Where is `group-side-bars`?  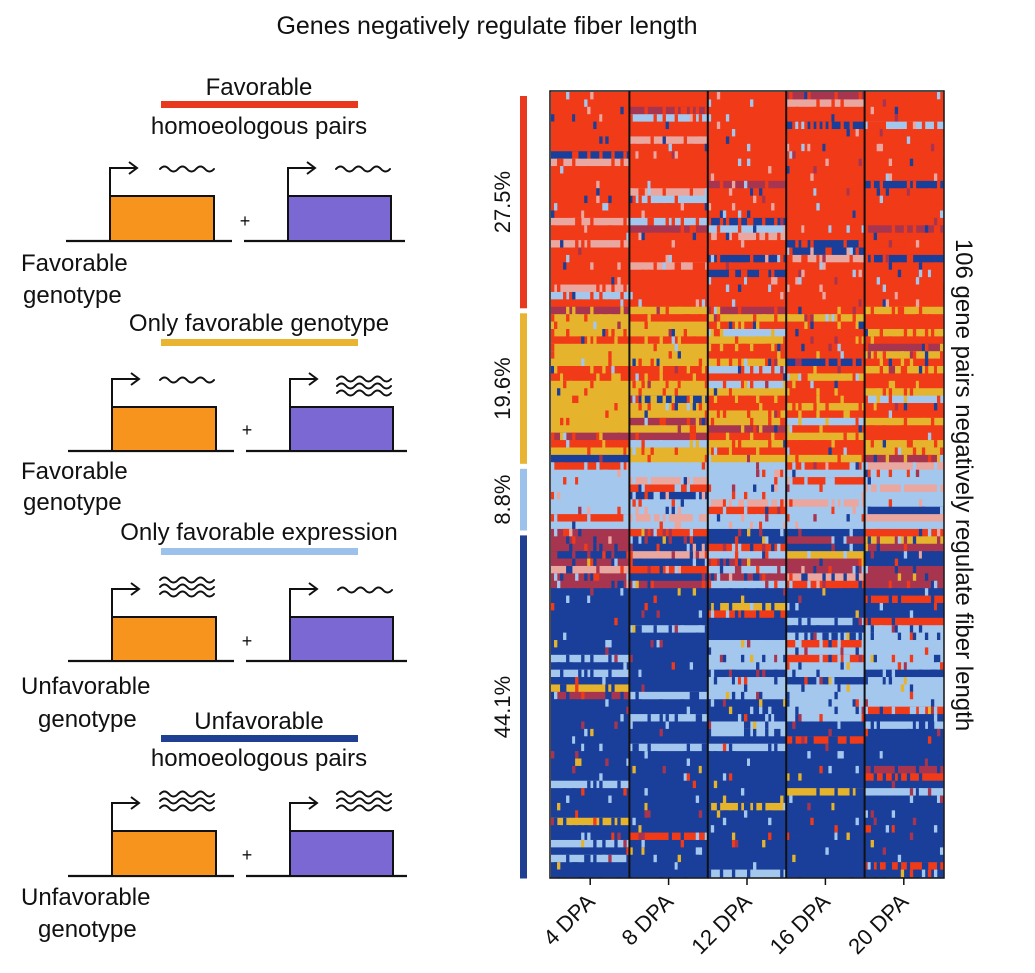 group-side-bars is located at coordinates (523, 487).